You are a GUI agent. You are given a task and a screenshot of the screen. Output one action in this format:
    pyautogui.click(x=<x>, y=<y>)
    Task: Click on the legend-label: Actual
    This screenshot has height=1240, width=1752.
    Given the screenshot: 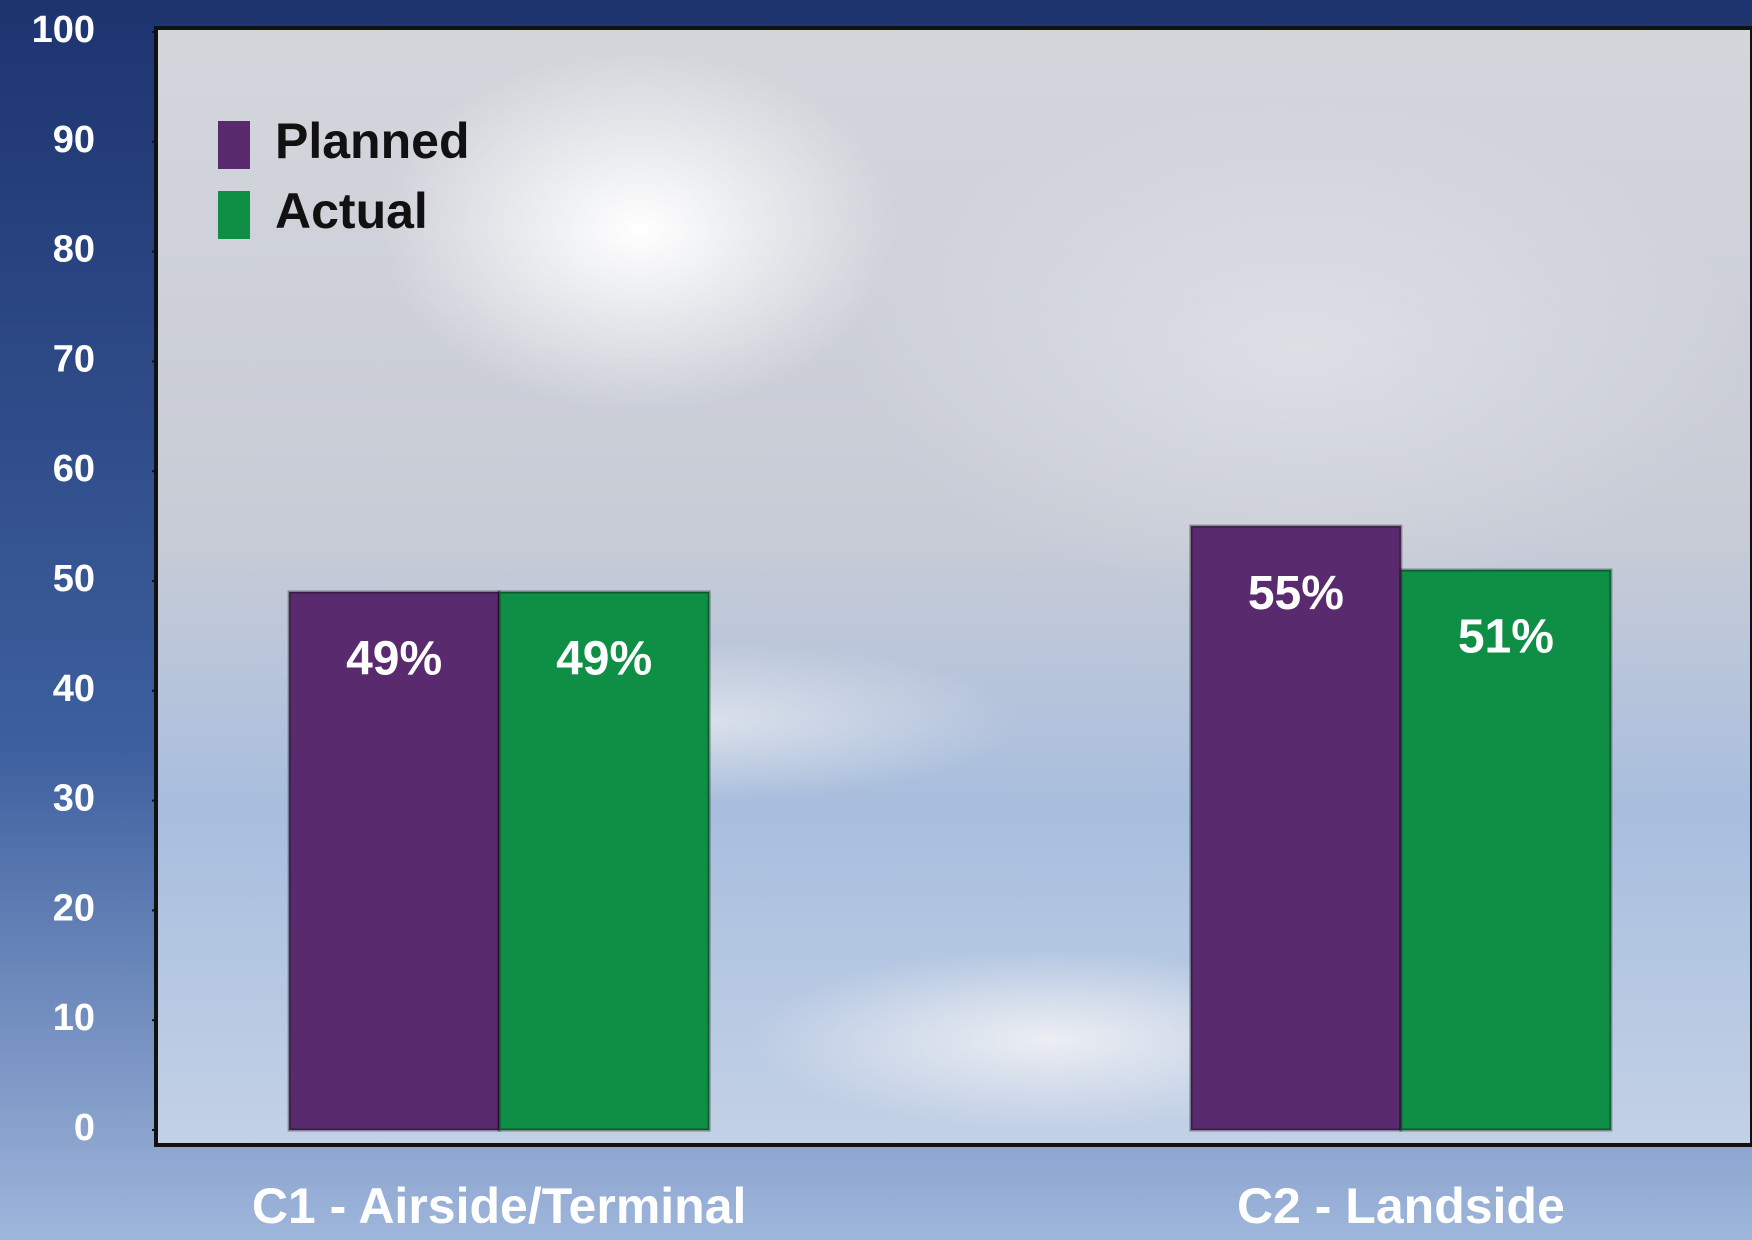 What is the action you would take?
    pyautogui.click(x=351, y=211)
    